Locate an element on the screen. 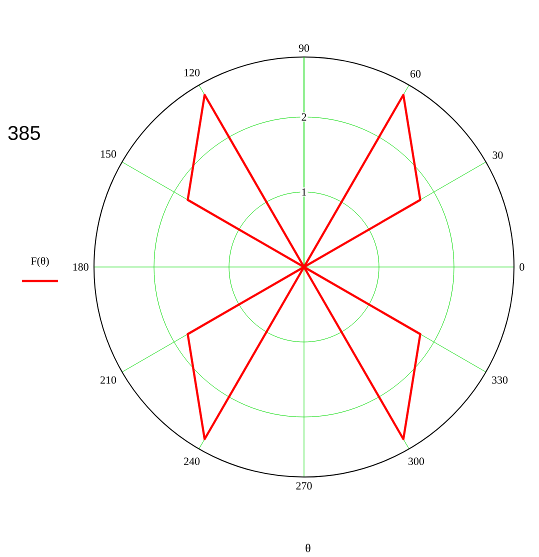 The image size is (539, 557). spoke-label: 270 is located at coordinates (304, 486).